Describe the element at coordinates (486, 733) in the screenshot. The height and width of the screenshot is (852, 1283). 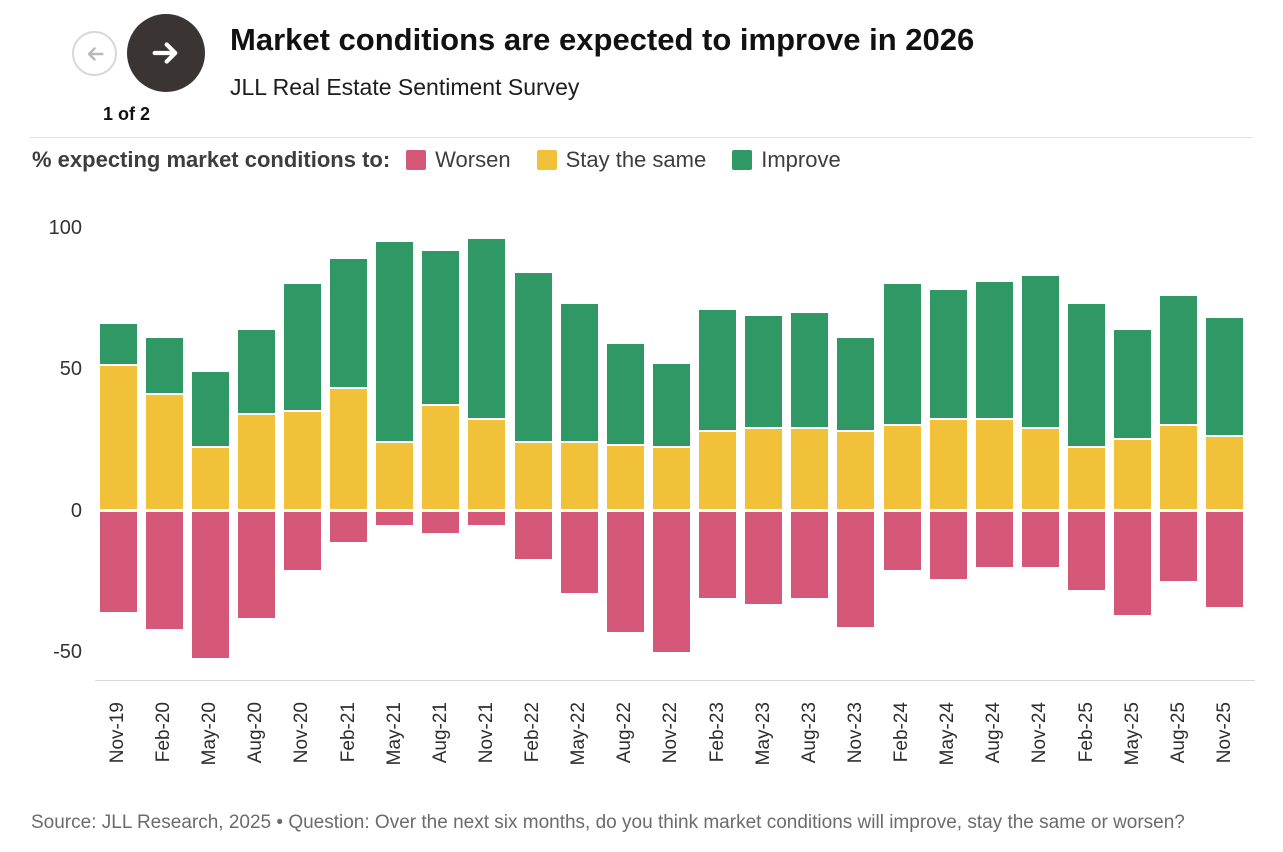
I see `x-axis-tick-label: Nov-21` at that location.